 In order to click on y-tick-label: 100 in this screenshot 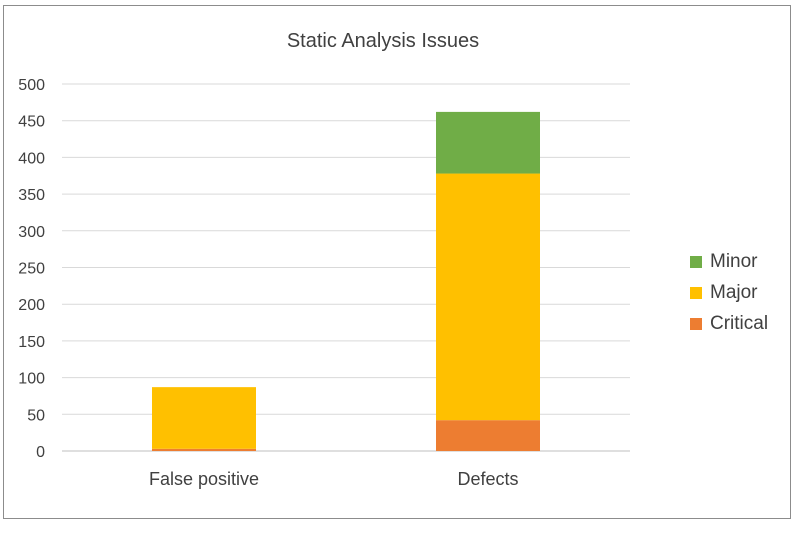, I will do `click(31, 379)`.